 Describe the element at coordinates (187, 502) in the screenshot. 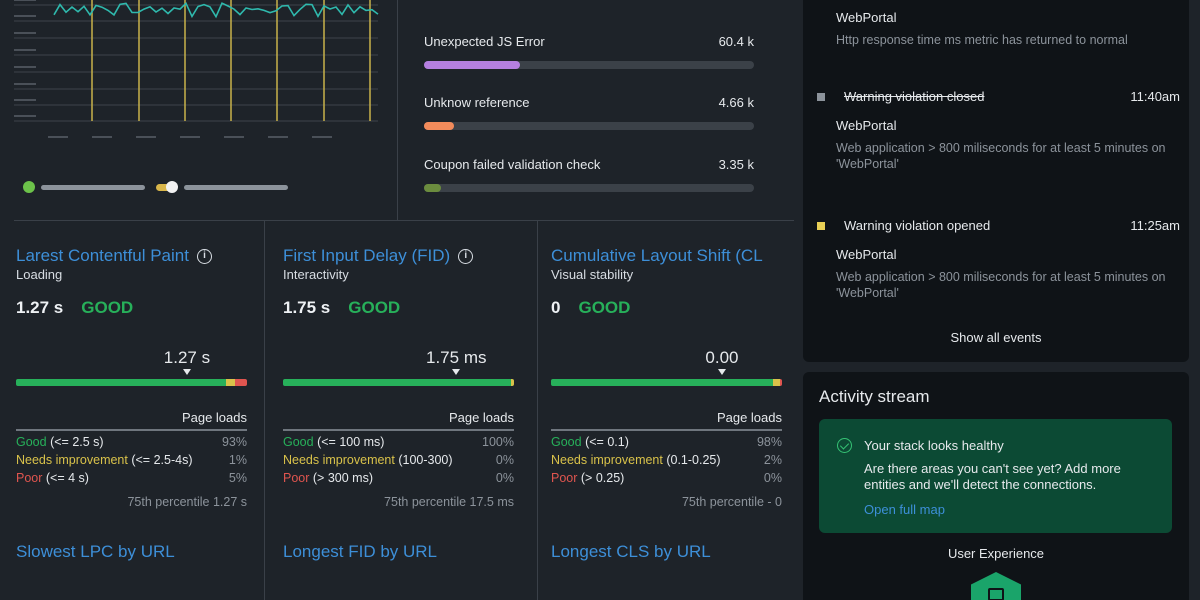

I see `percentile-value: 75th percentile 1.27 s` at that location.